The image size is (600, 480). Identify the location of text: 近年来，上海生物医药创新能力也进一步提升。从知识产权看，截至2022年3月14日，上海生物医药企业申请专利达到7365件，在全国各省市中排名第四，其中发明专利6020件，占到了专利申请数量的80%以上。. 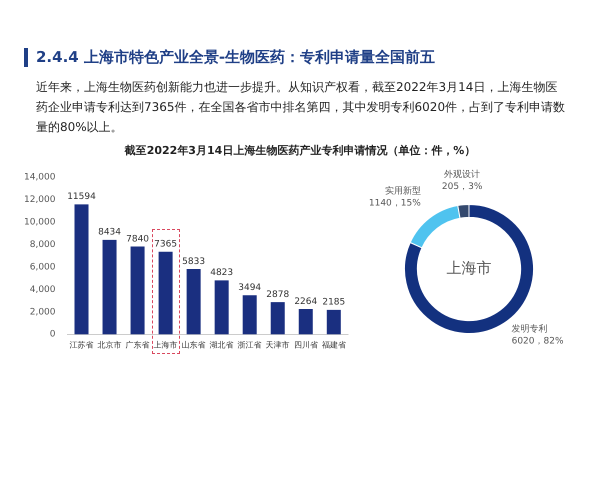
(301, 107).